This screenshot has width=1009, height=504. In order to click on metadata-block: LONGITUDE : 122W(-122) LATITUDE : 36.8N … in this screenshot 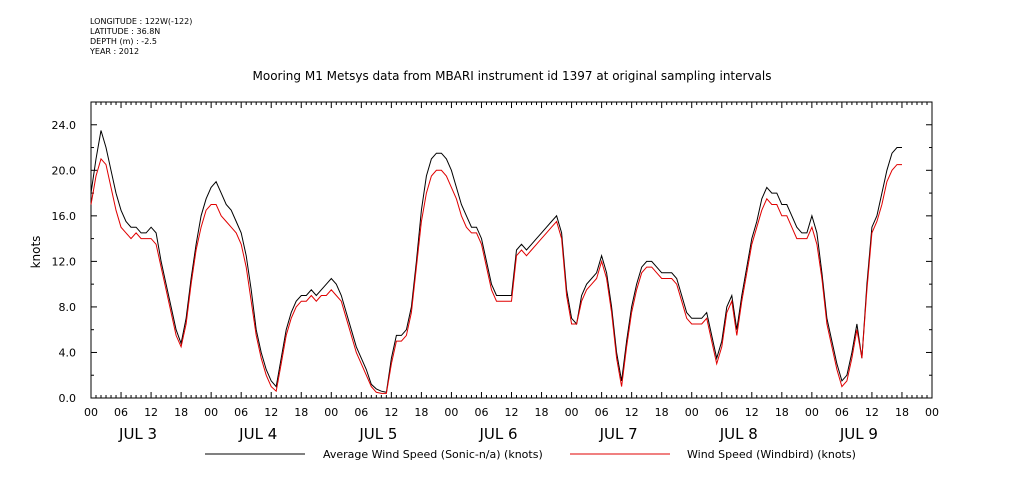, I will do `click(141, 37)`.